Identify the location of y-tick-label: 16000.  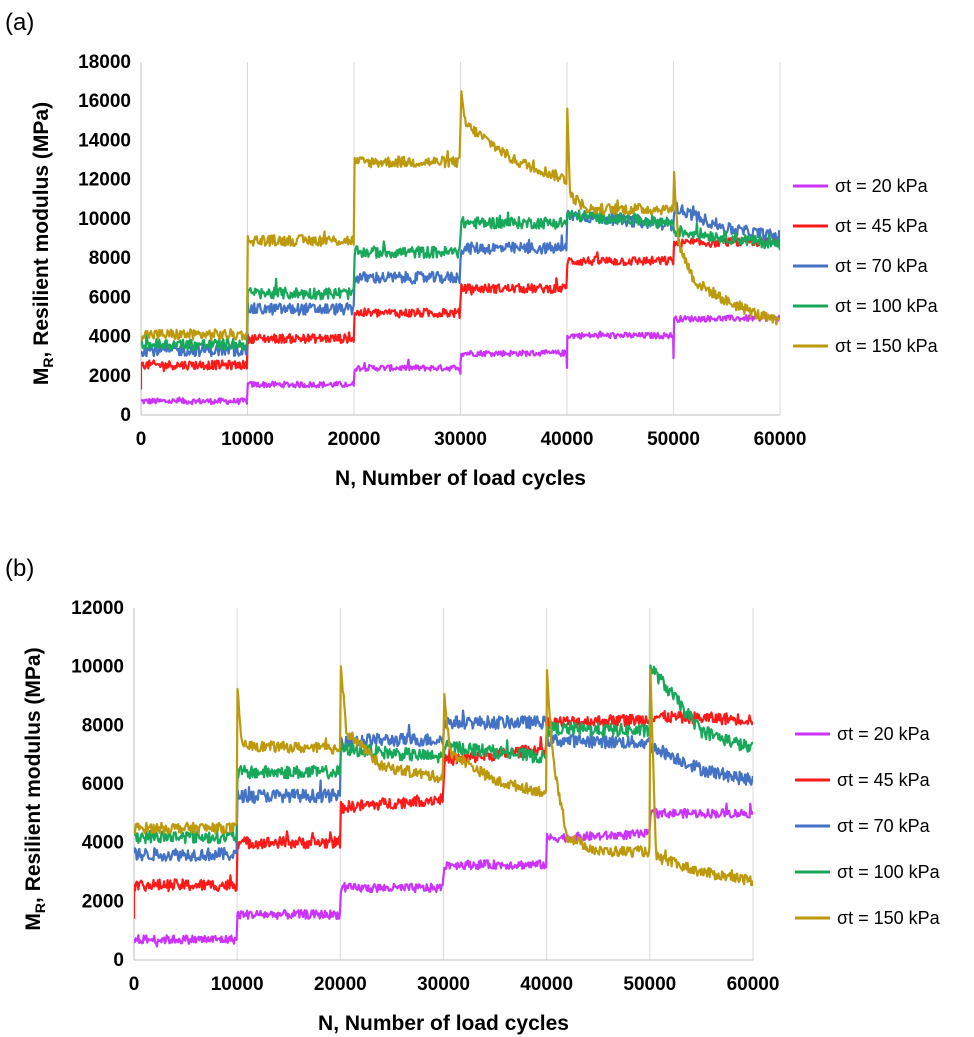
(104, 101).